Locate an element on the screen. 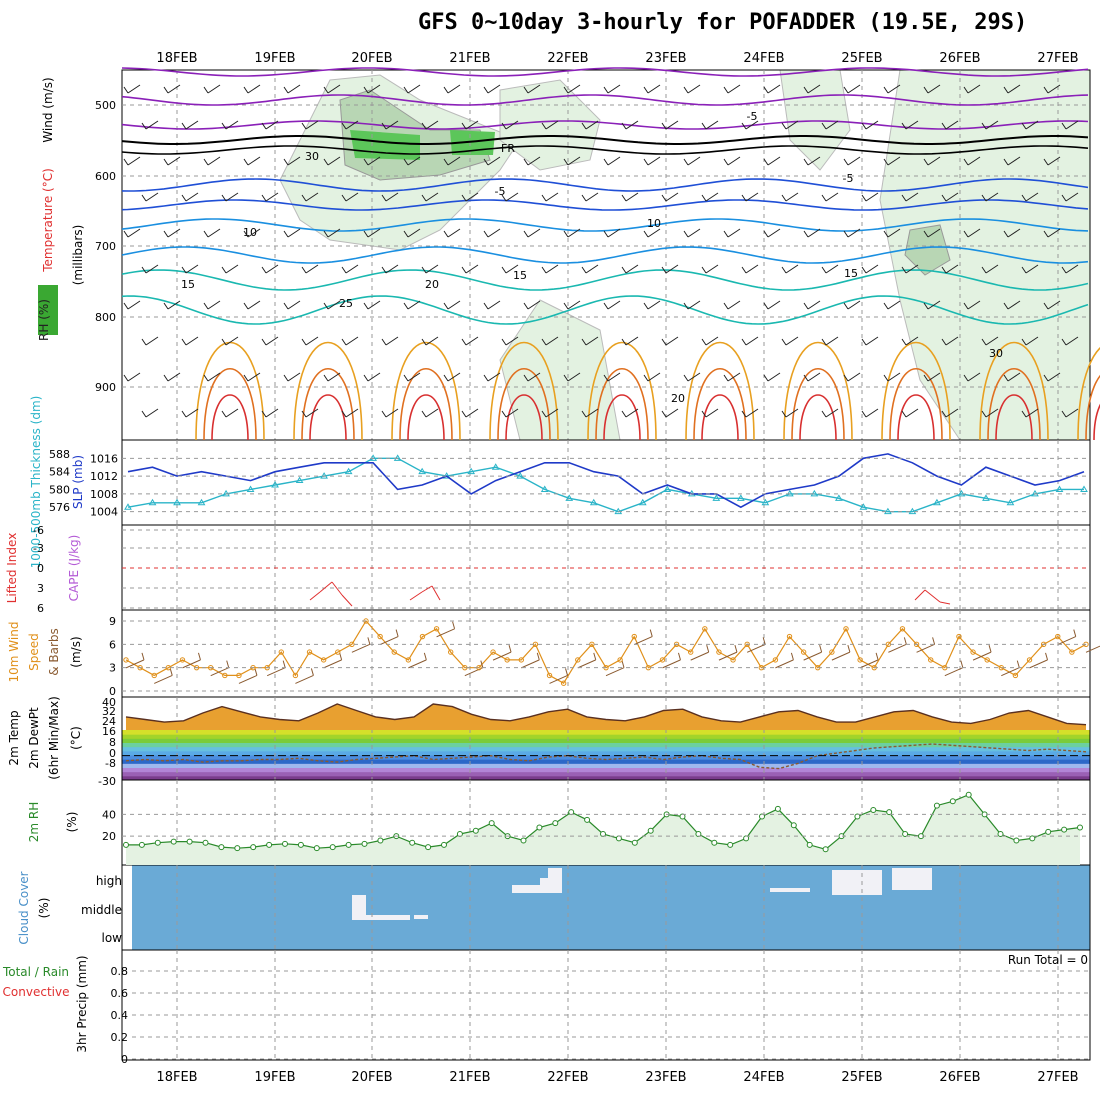 The width and height of the screenshot is (1100, 1100). date-label-top: 19FEB is located at coordinates (274, 58).